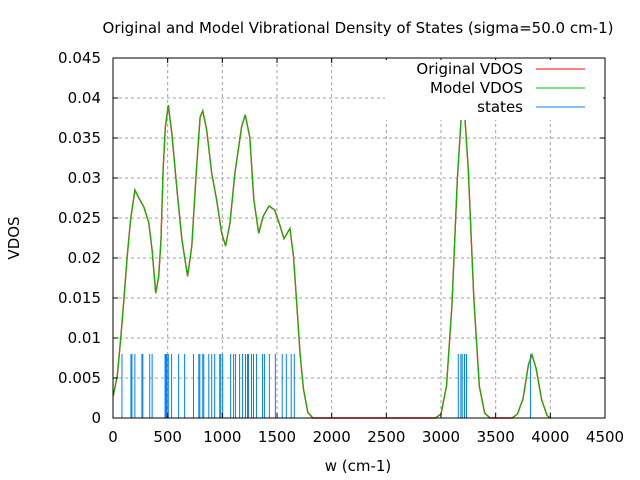 This screenshot has width=640, height=480. Describe the element at coordinates (84, 98) in the screenshot. I see `y-tick-label: 0.04` at that location.